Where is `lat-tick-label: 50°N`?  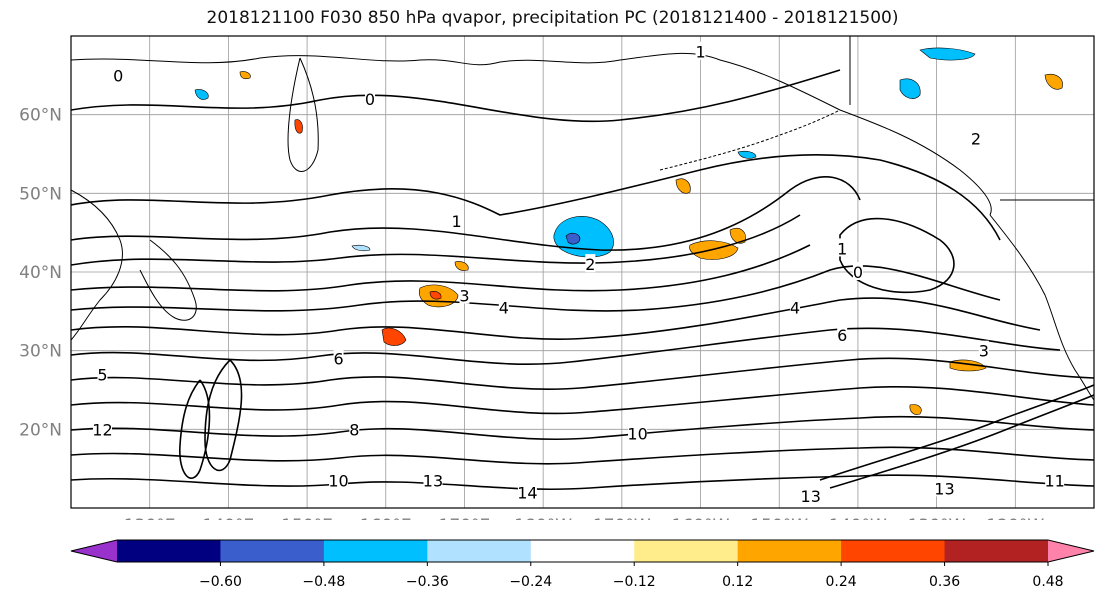
lat-tick-label: 50°N is located at coordinates (40, 194).